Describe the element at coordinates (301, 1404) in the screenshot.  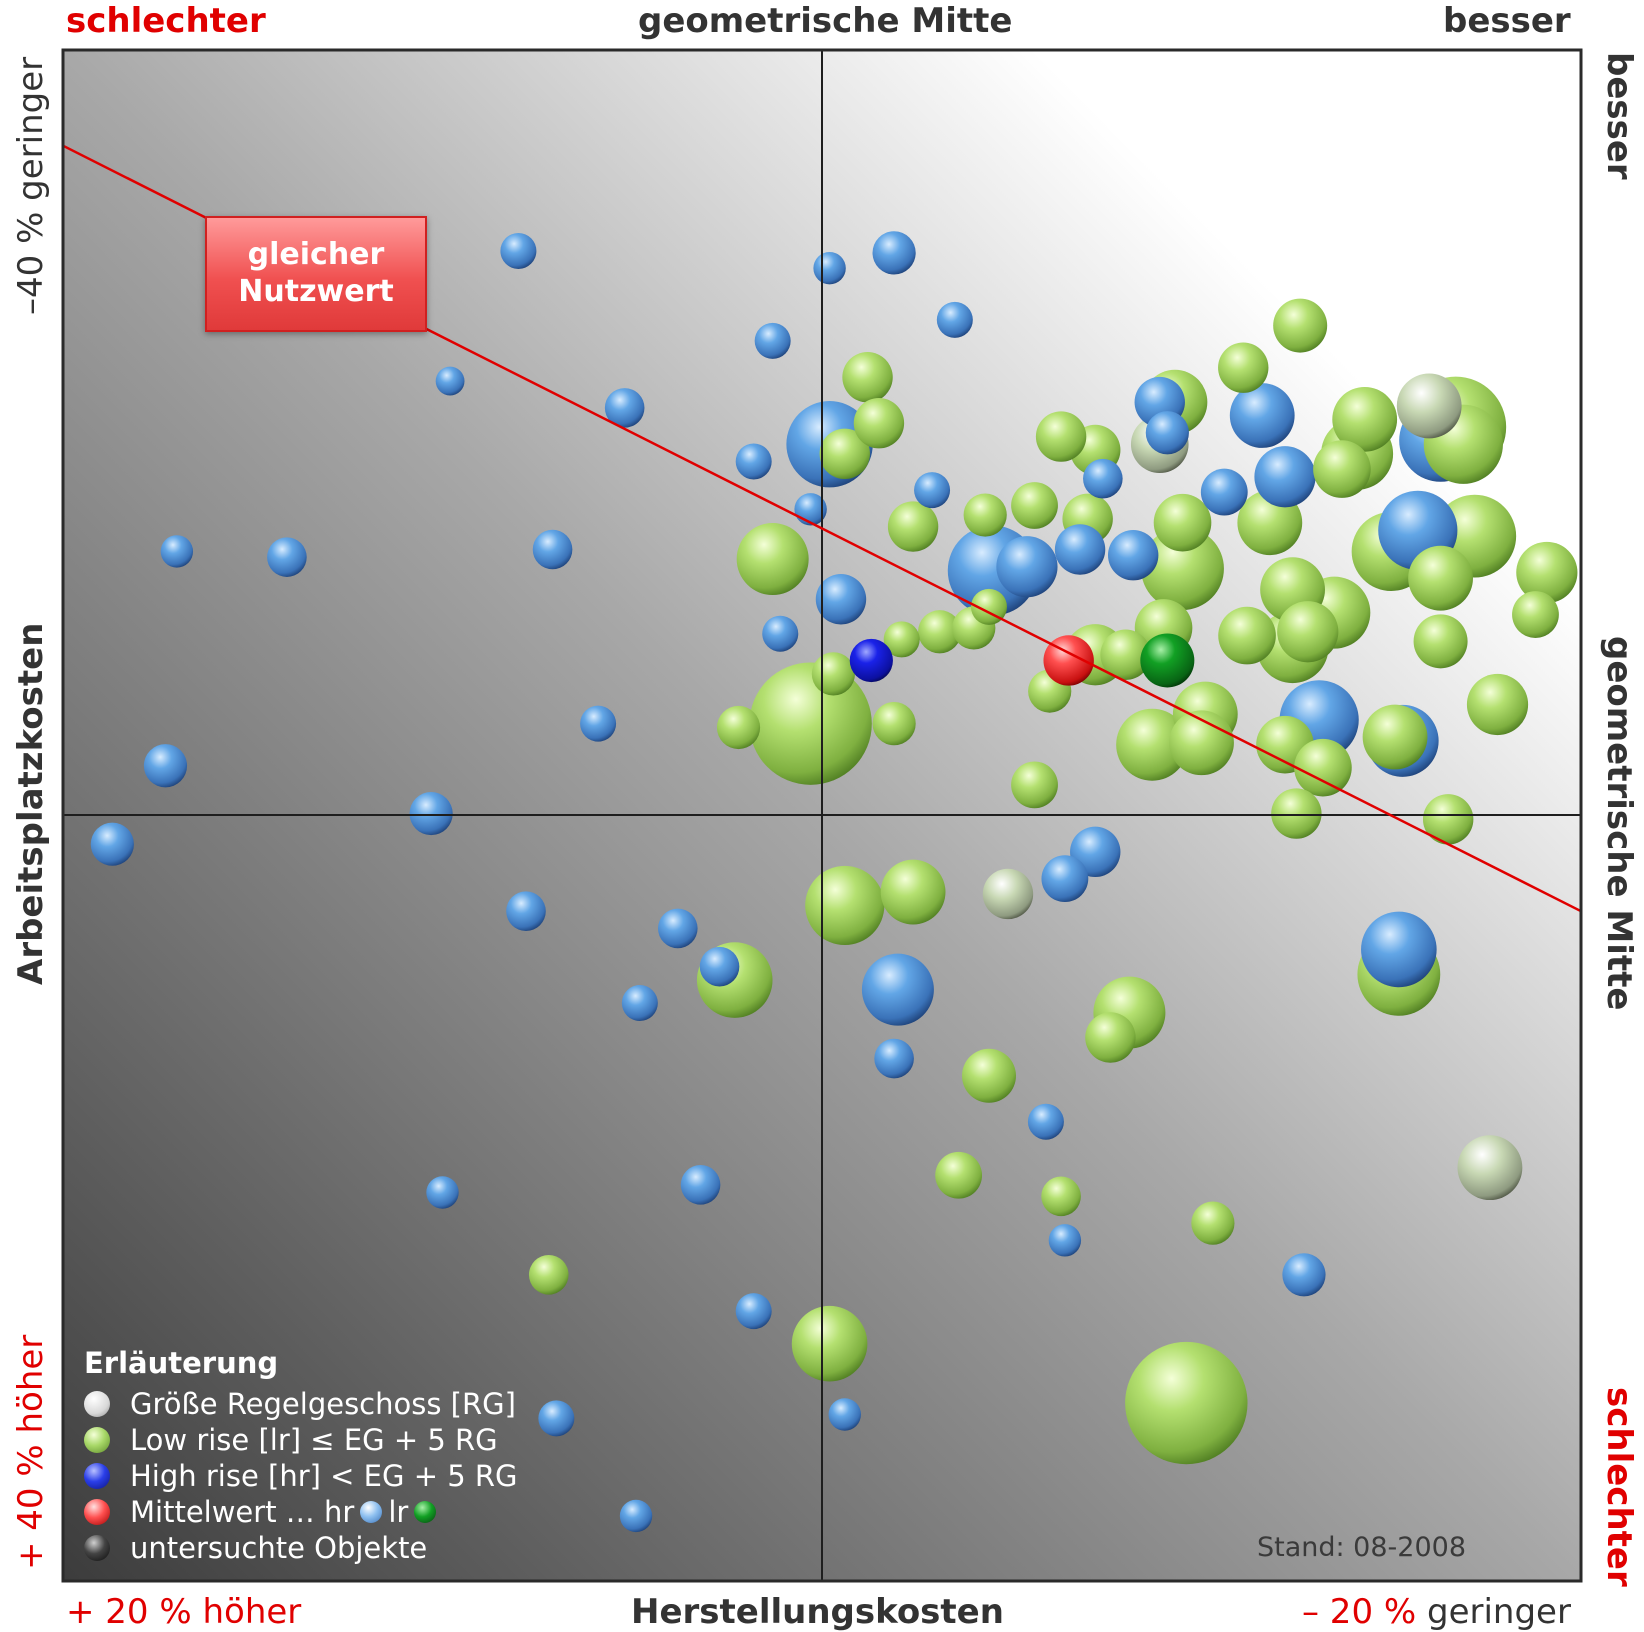
I see `legend-item-size: Größe Regelgeschoss [RG]` at that location.